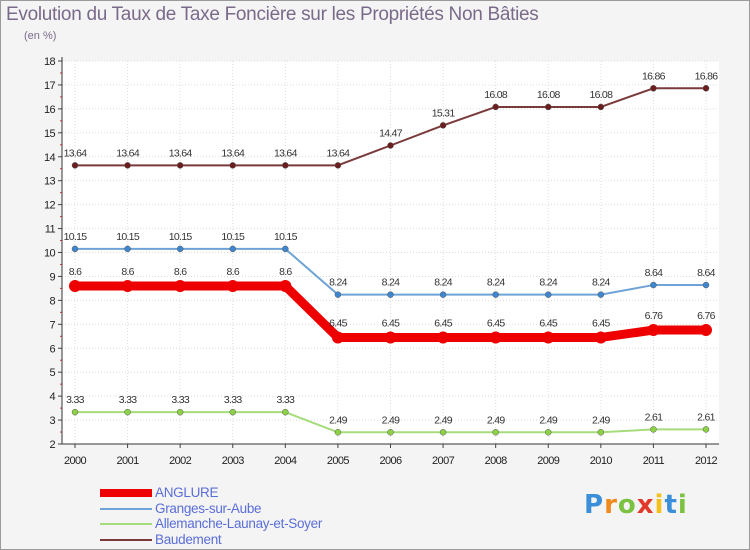 This screenshot has width=750, height=550. Describe the element at coordinates (654, 417) in the screenshot. I see `data-label: 2.61` at that location.